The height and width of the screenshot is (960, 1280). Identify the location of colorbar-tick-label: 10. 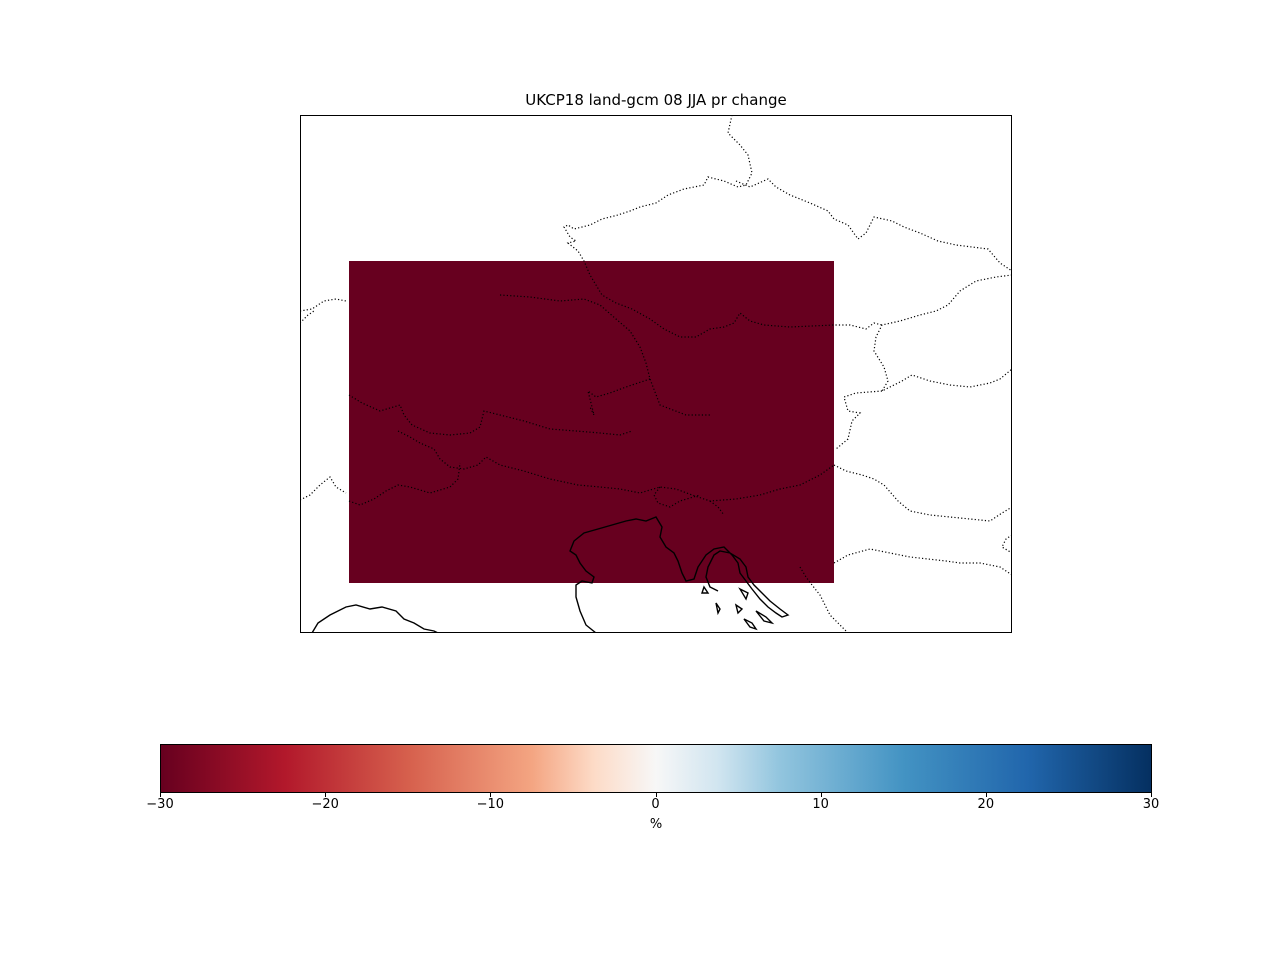
(820, 804).